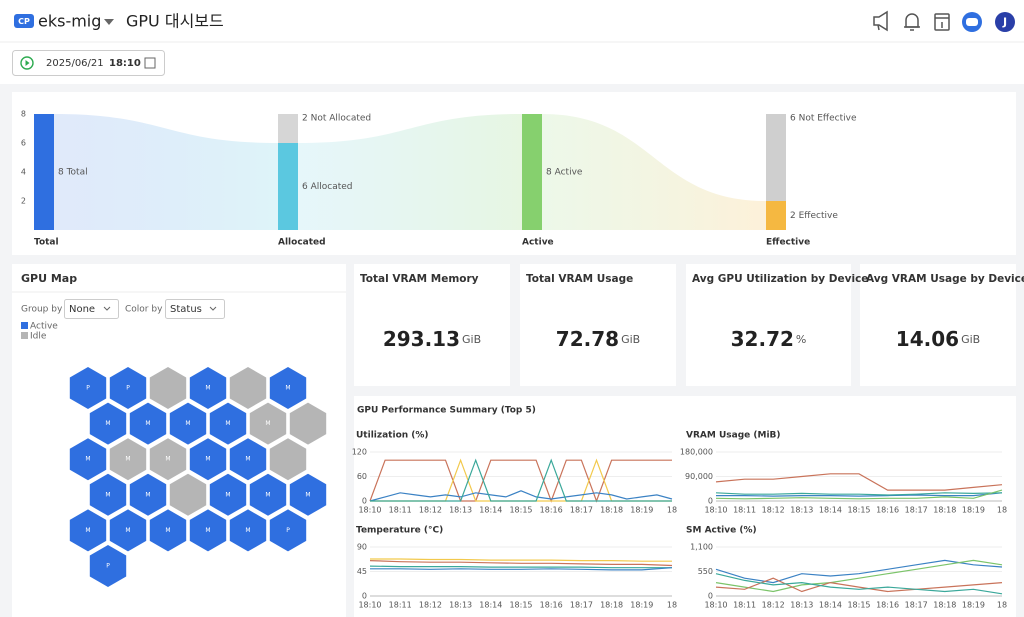 The width and height of the screenshot is (1024, 617). I want to click on x-tick-label: 18:16, so click(551, 605).